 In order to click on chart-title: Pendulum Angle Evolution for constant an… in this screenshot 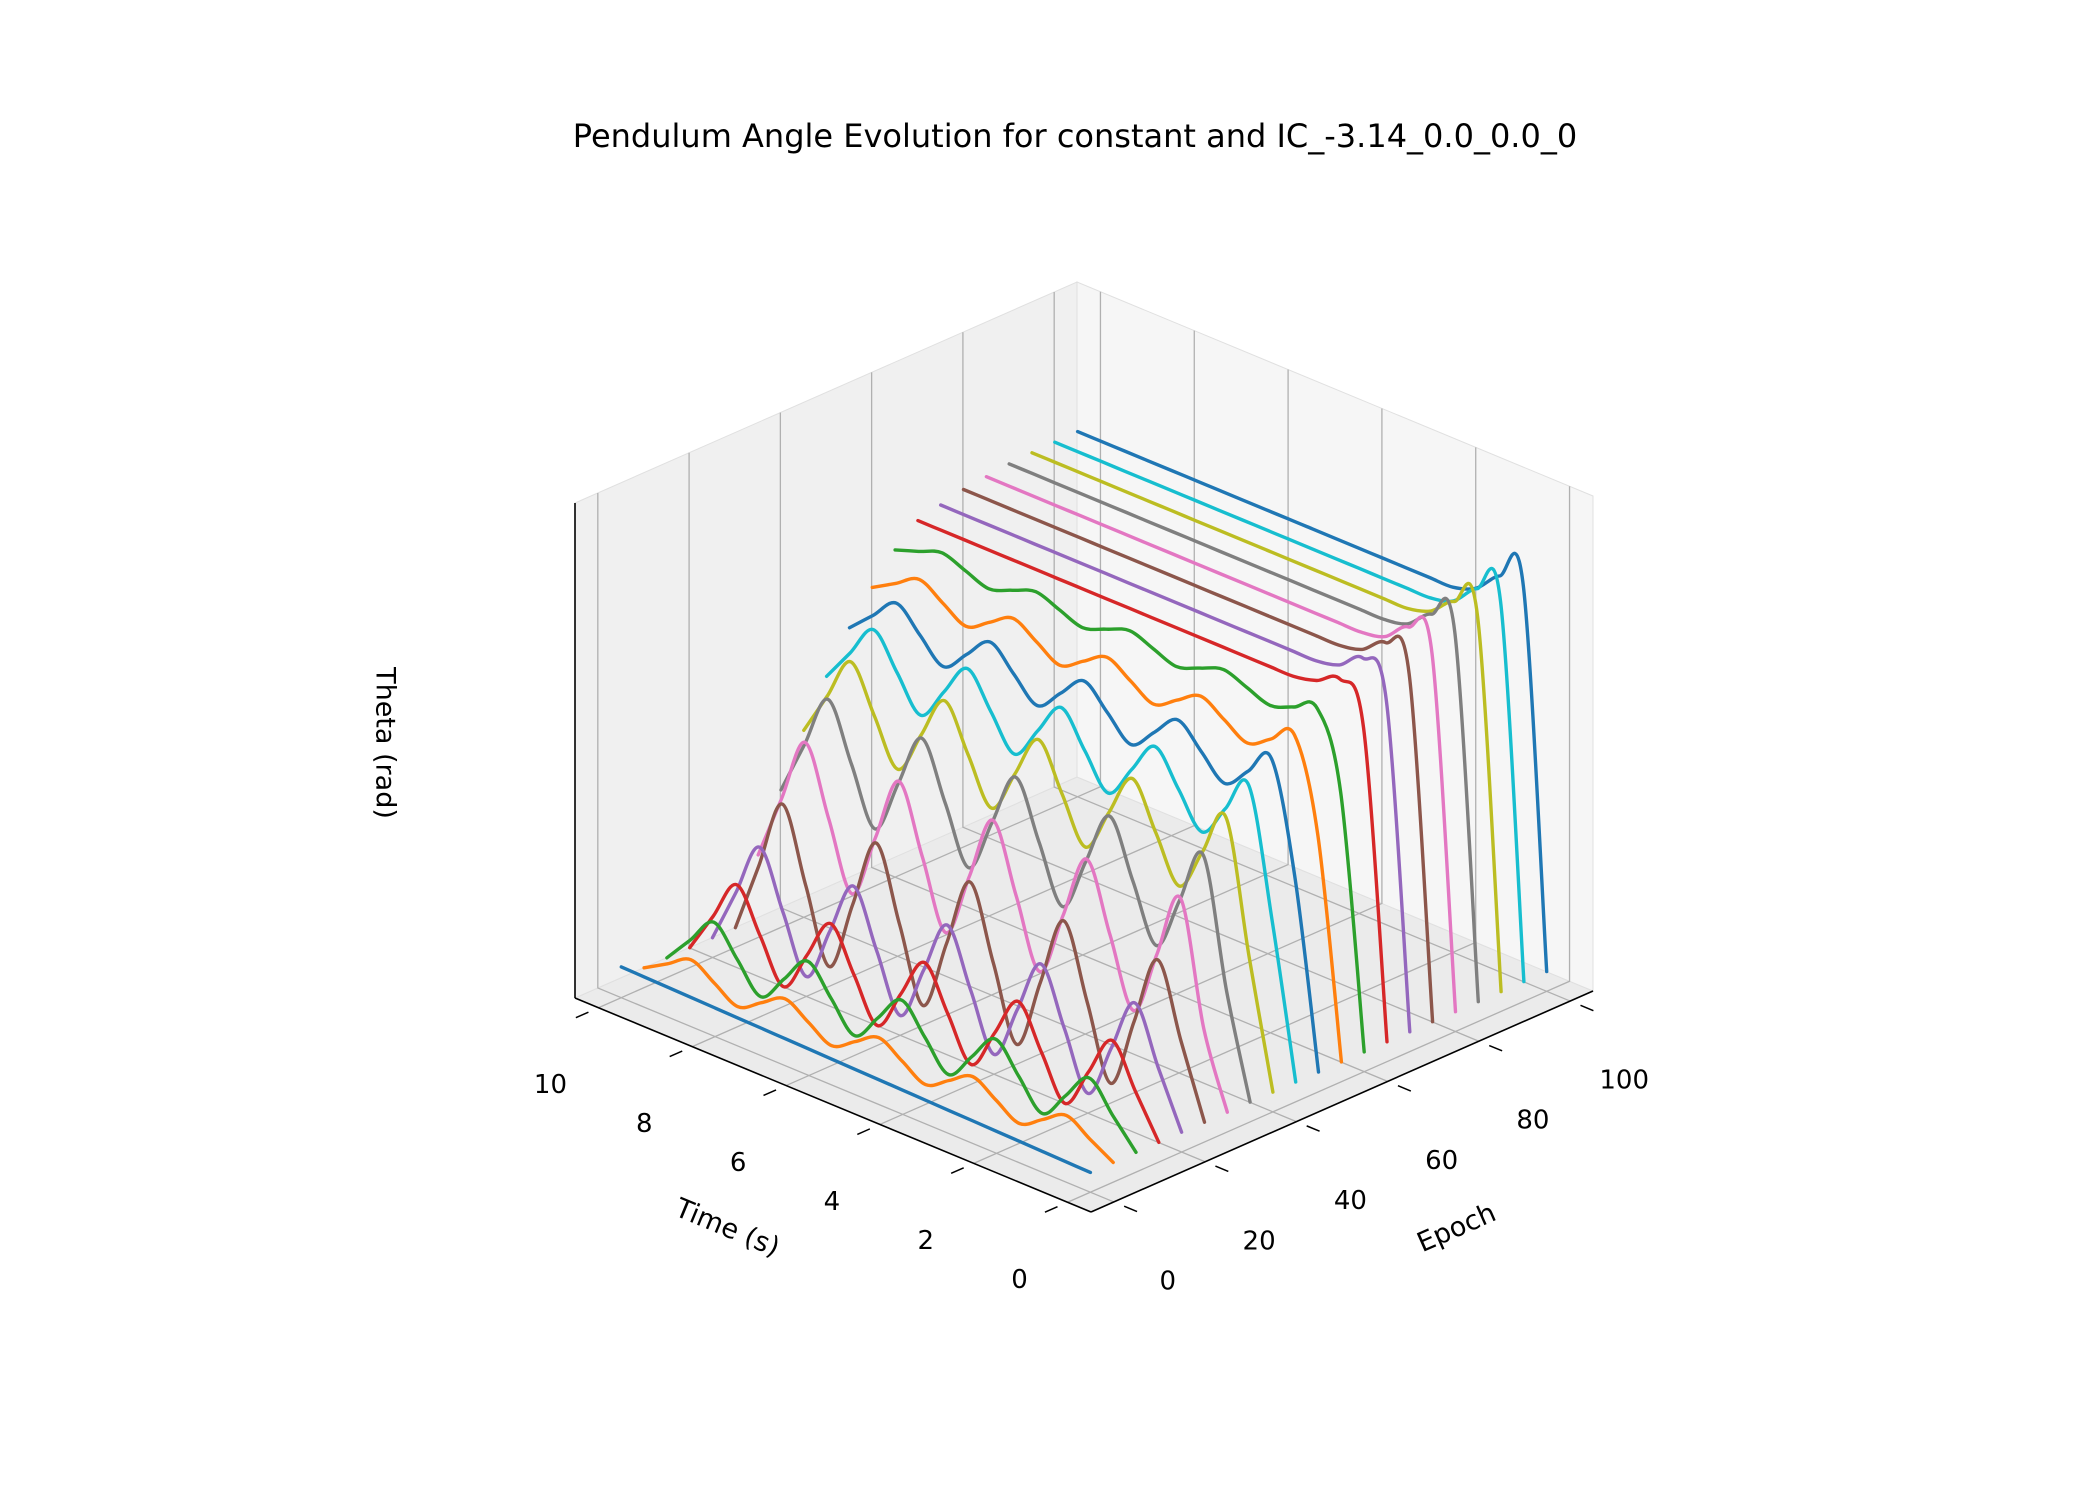, I will do `click(1075, 136)`.